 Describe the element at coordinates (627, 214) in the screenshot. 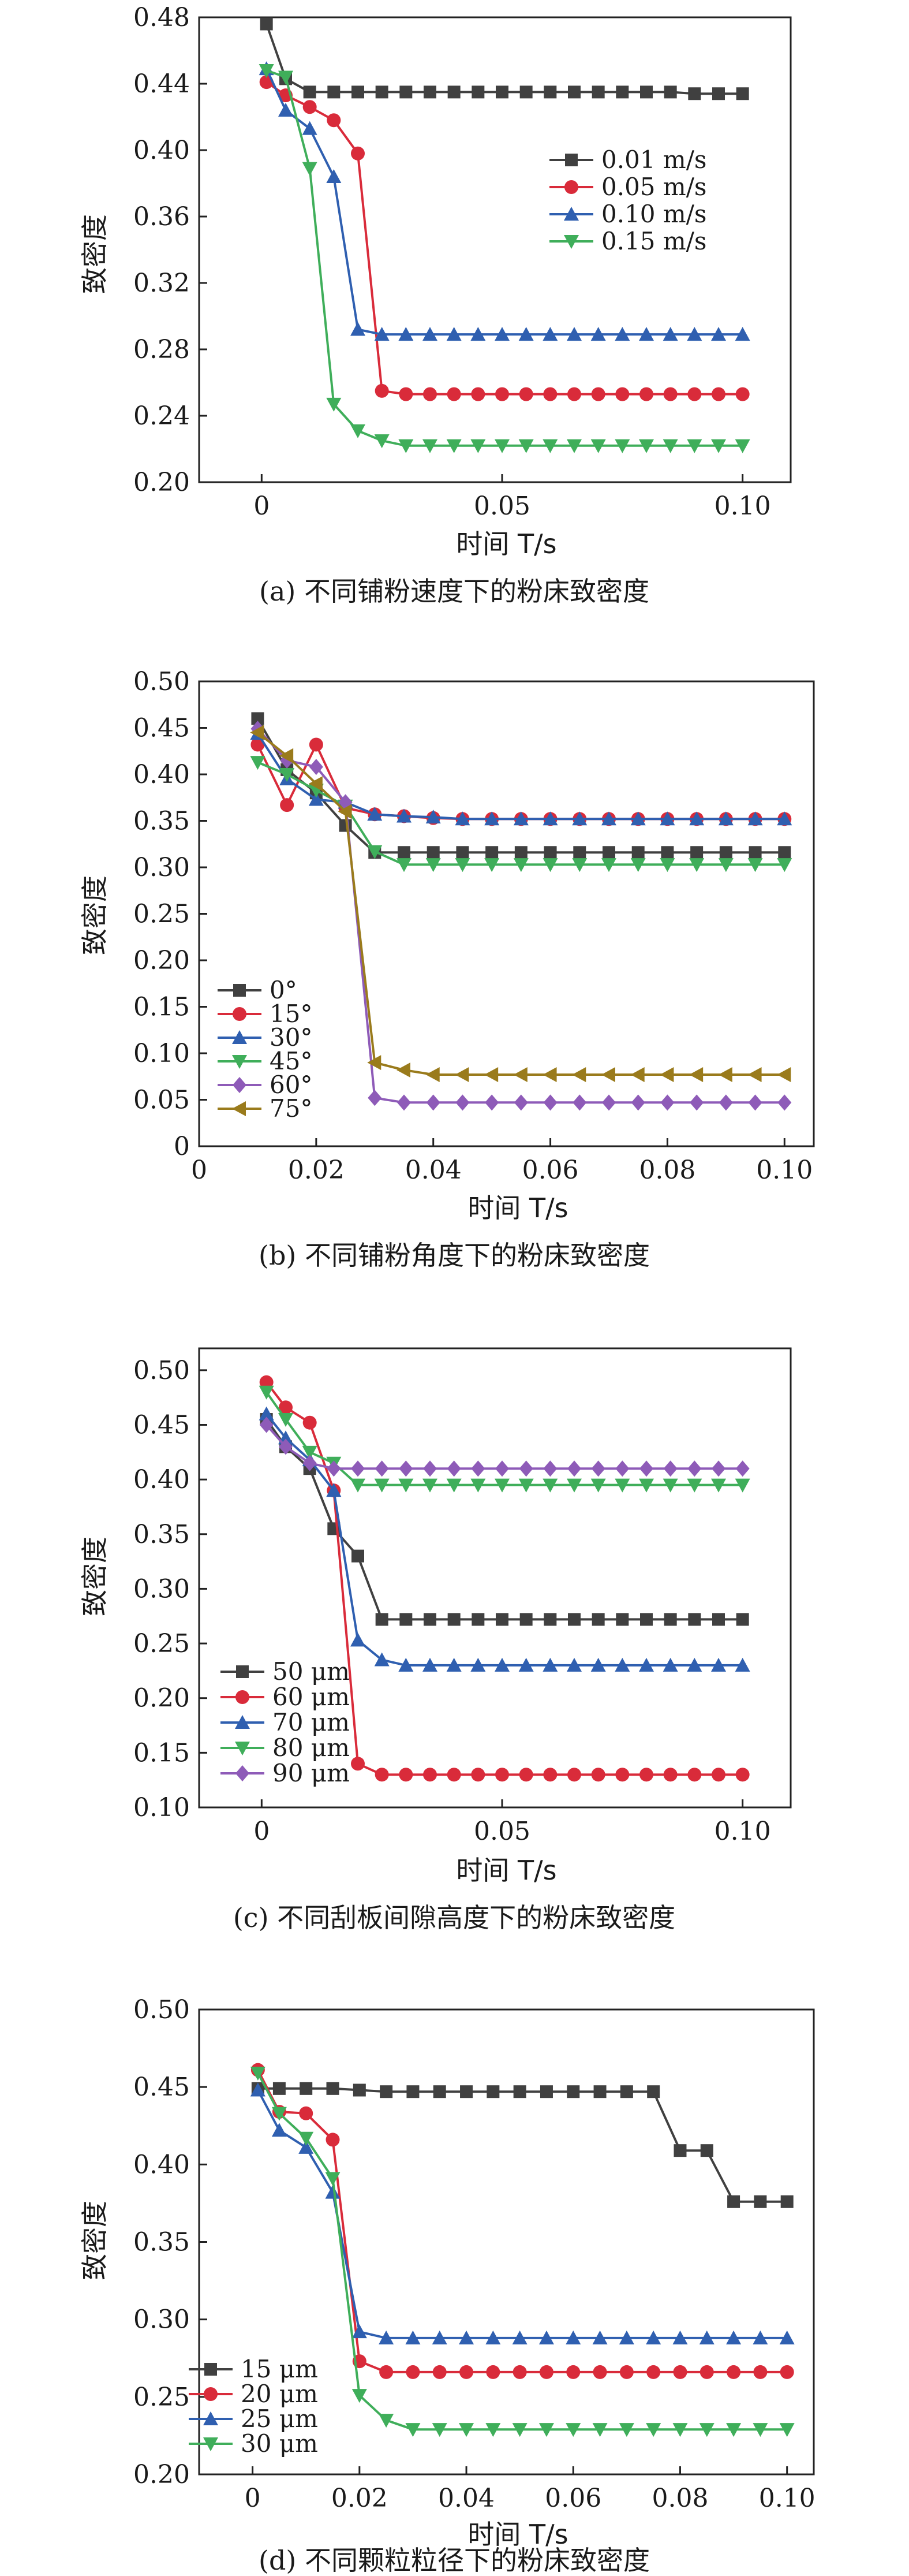

I see `legend-entry: 0.10 m/s` at that location.